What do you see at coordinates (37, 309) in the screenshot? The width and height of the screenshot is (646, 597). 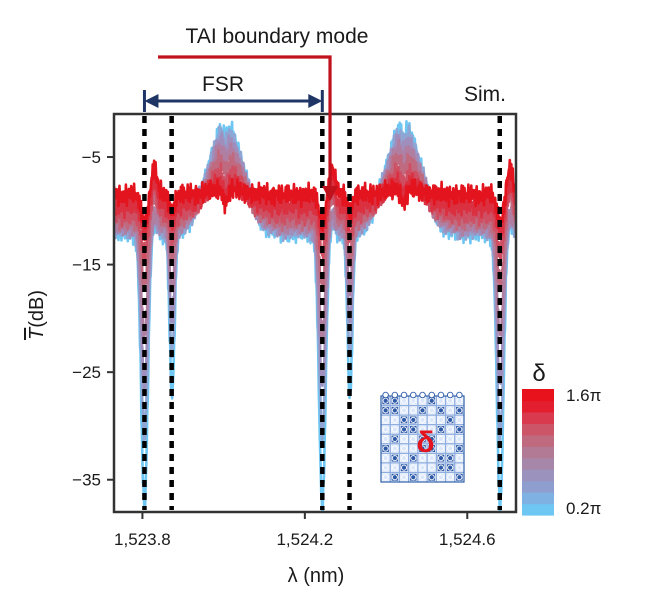 I see `y-axis-title-unit: (dB)` at bounding box center [37, 309].